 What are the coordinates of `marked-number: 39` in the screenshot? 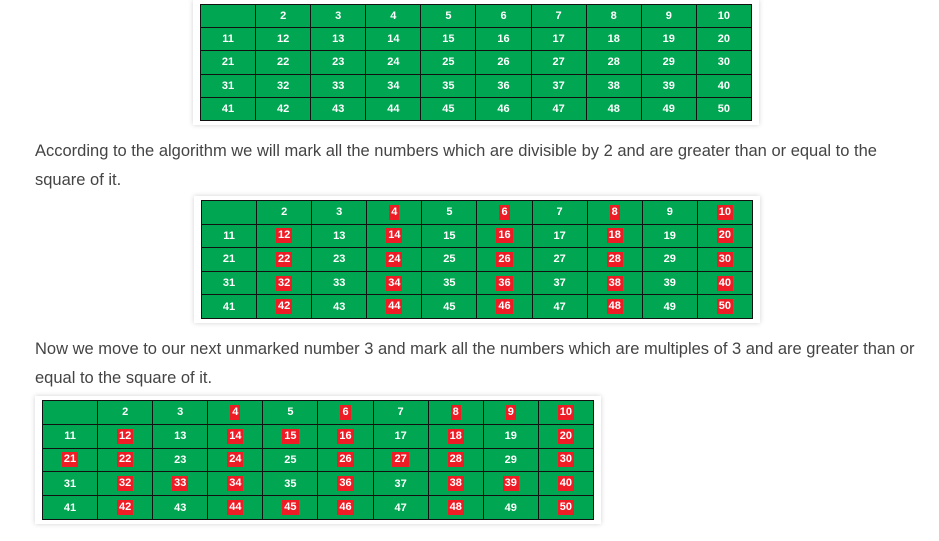 It's located at (510, 484).